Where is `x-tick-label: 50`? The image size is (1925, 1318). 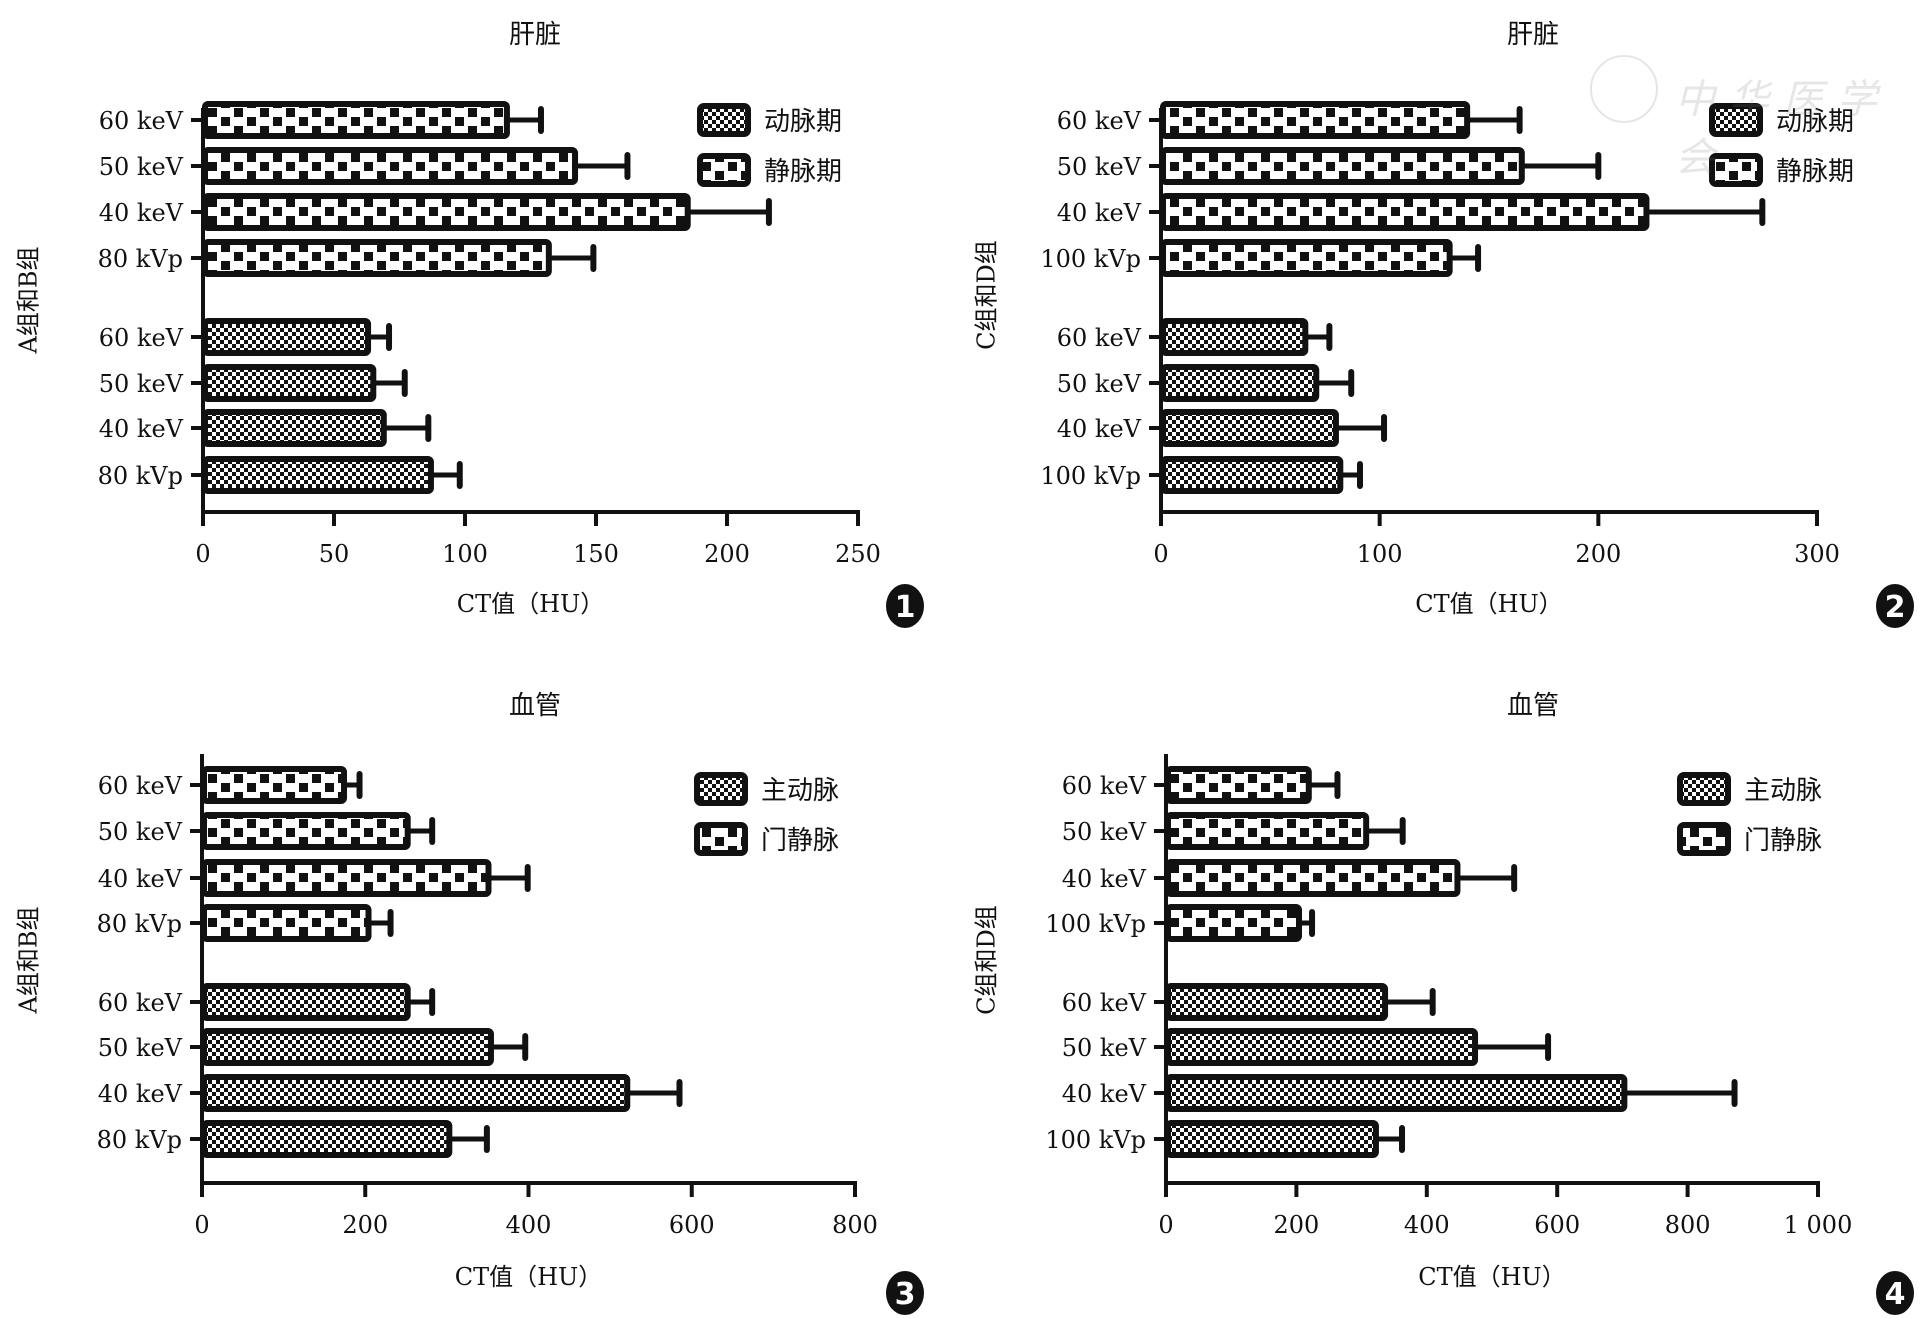 x-tick-label: 50 is located at coordinates (334, 554).